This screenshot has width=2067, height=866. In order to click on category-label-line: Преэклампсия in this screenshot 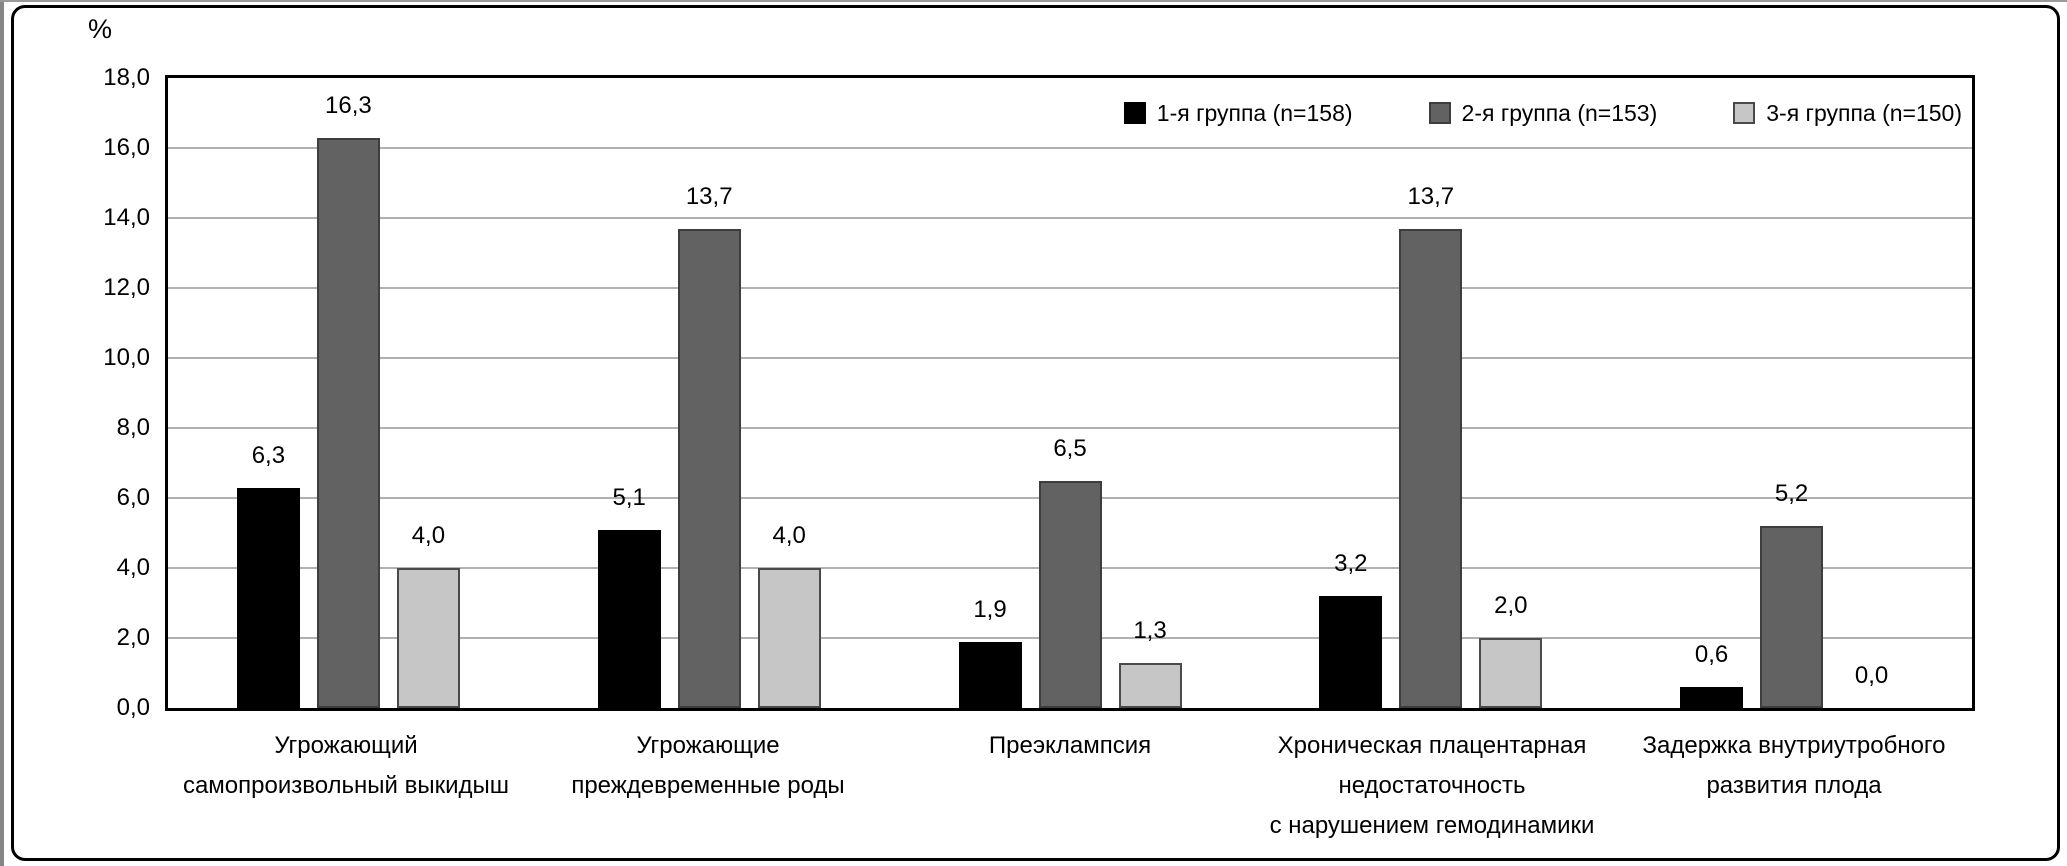, I will do `click(1070, 745)`.